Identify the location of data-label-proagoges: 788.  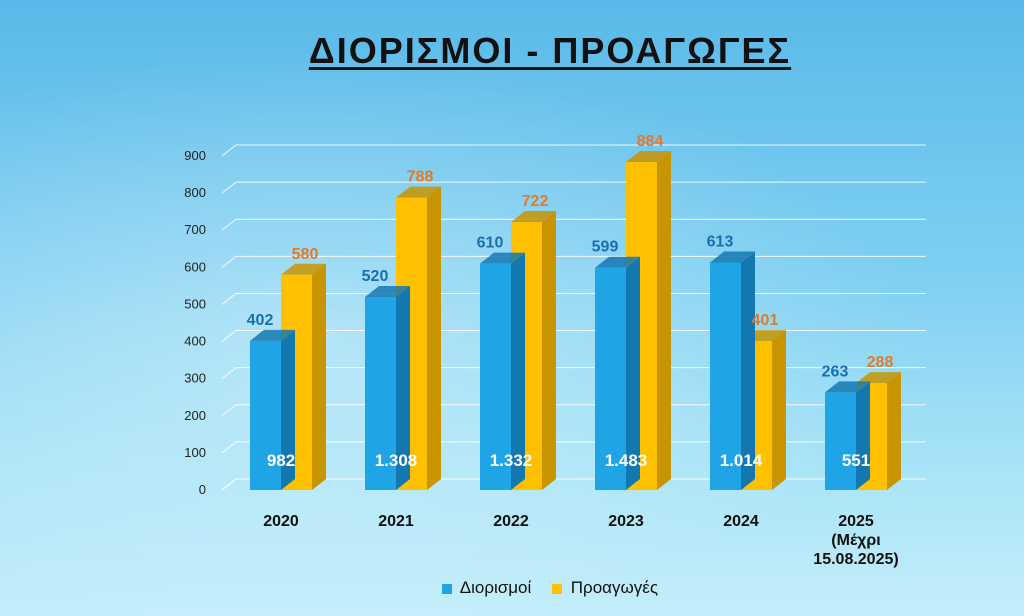
(420, 177).